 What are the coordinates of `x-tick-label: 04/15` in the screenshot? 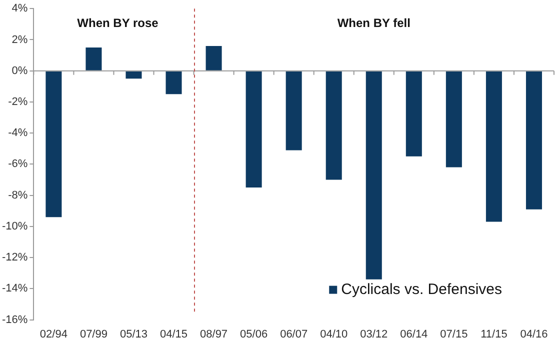 It's located at (174, 334).